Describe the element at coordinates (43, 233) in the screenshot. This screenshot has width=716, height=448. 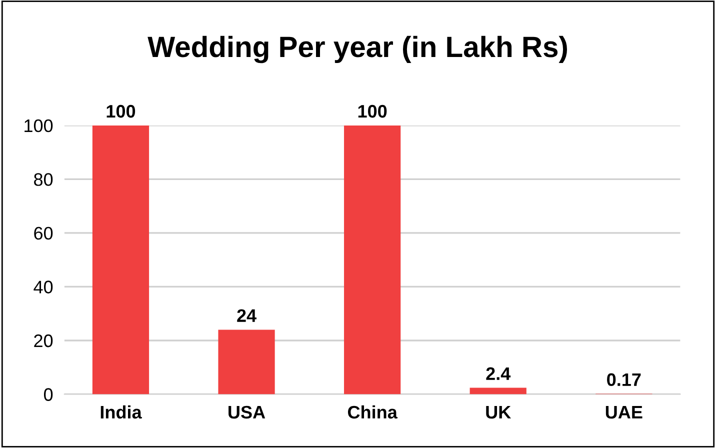
I see `y-tick-label: 60` at that location.